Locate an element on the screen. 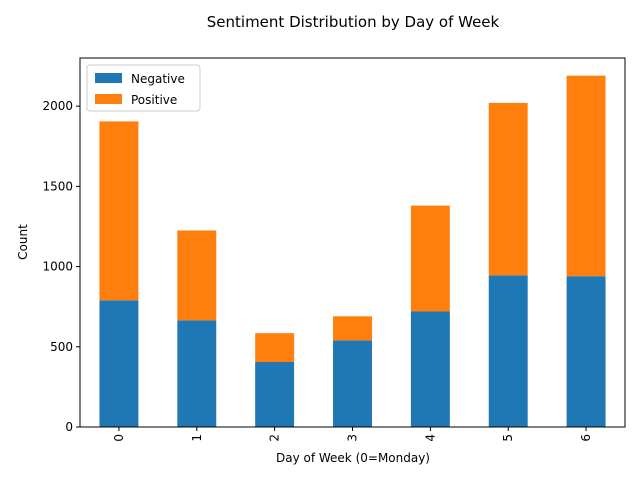 This screenshot has width=640, height=480. y-tick-label: 2000 is located at coordinates (57, 106).